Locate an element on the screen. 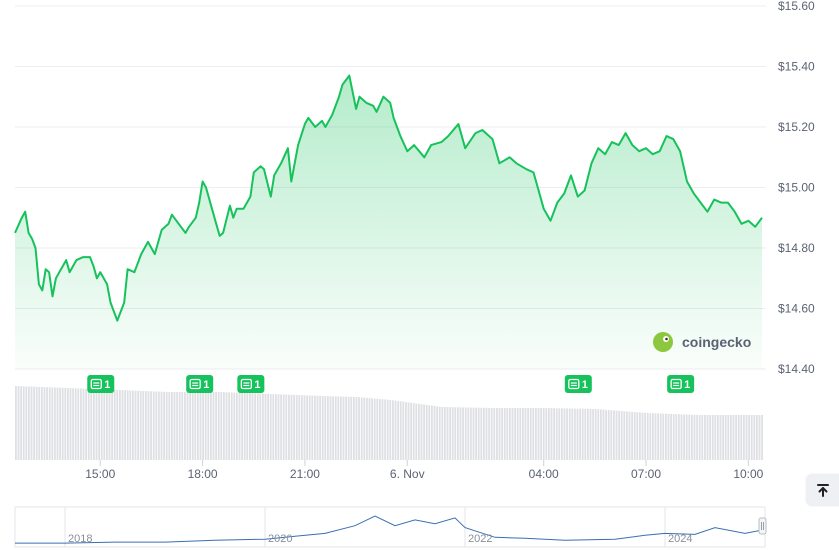 The height and width of the screenshot is (550, 839). gecko-logo-icon is located at coordinates (663, 342).